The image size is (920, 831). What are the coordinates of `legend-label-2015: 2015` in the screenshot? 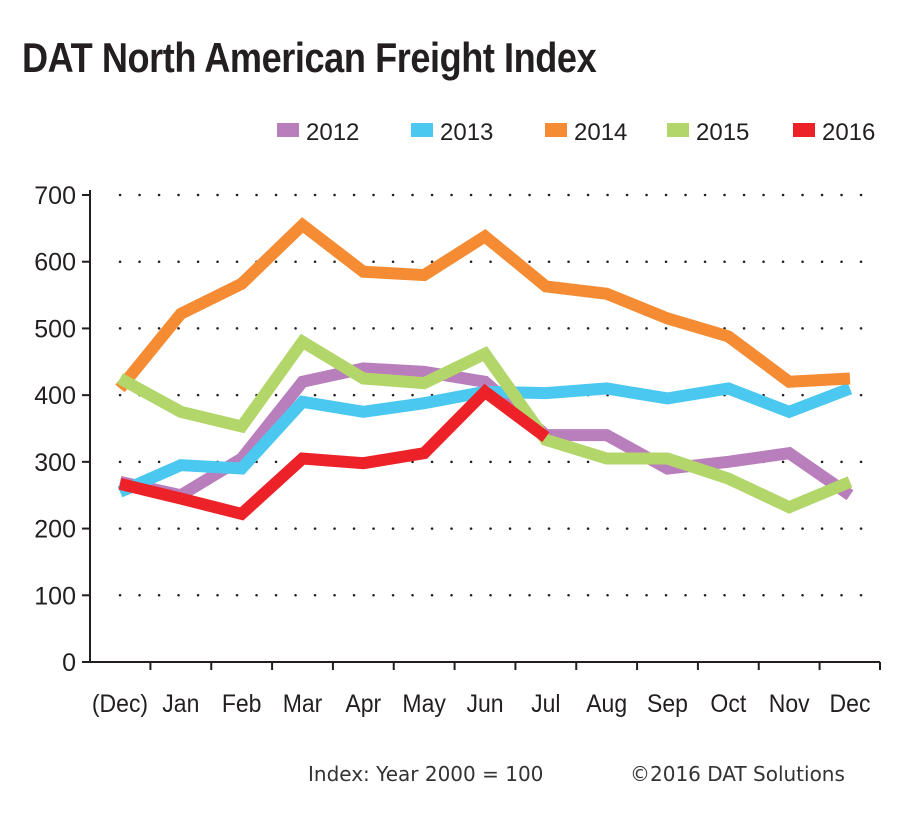 It's located at (722, 132).